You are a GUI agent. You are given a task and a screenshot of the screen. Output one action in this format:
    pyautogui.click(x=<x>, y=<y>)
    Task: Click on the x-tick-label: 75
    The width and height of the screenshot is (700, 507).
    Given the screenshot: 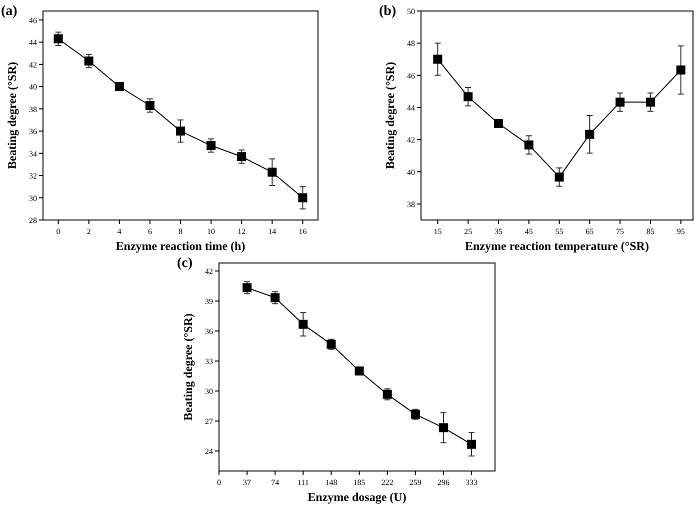 What is the action you would take?
    pyautogui.click(x=620, y=231)
    